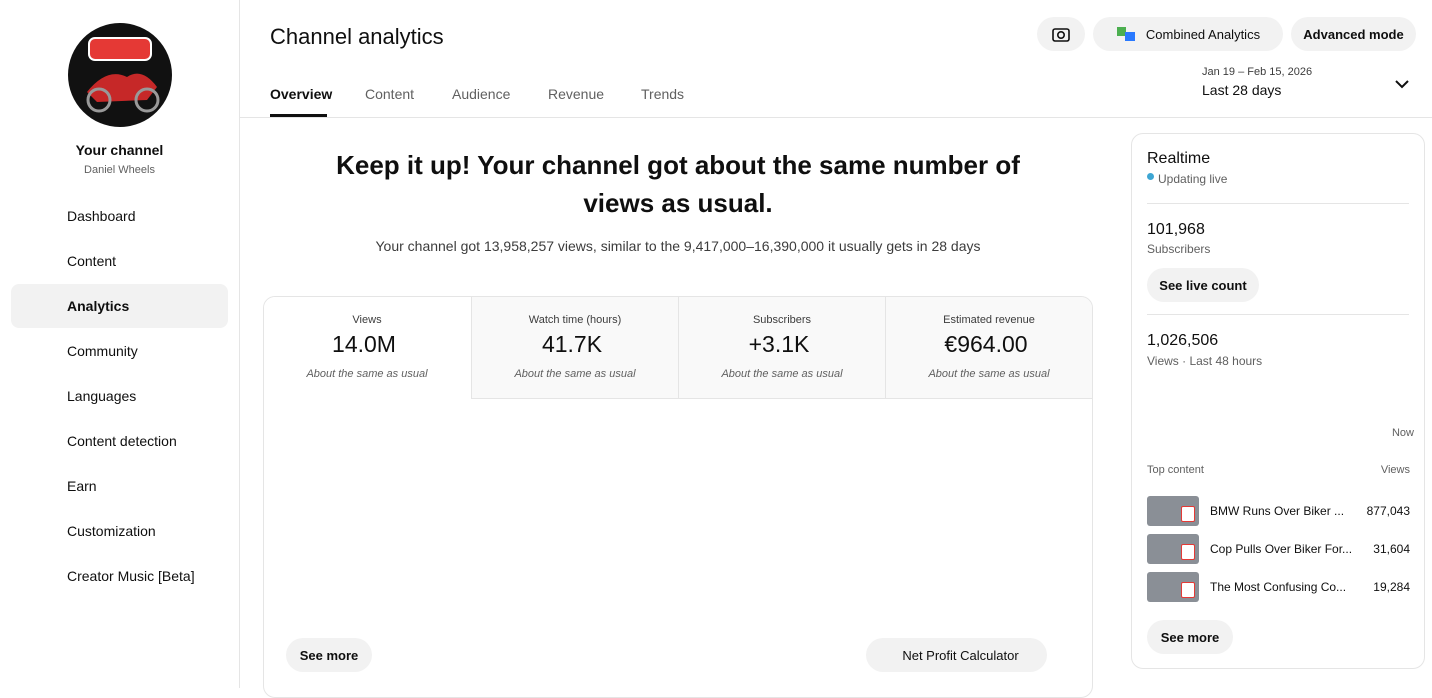 The height and width of the screenshot is (698, 1432). I want to click on button-label: Combined Analytics, so click(1203, 34).